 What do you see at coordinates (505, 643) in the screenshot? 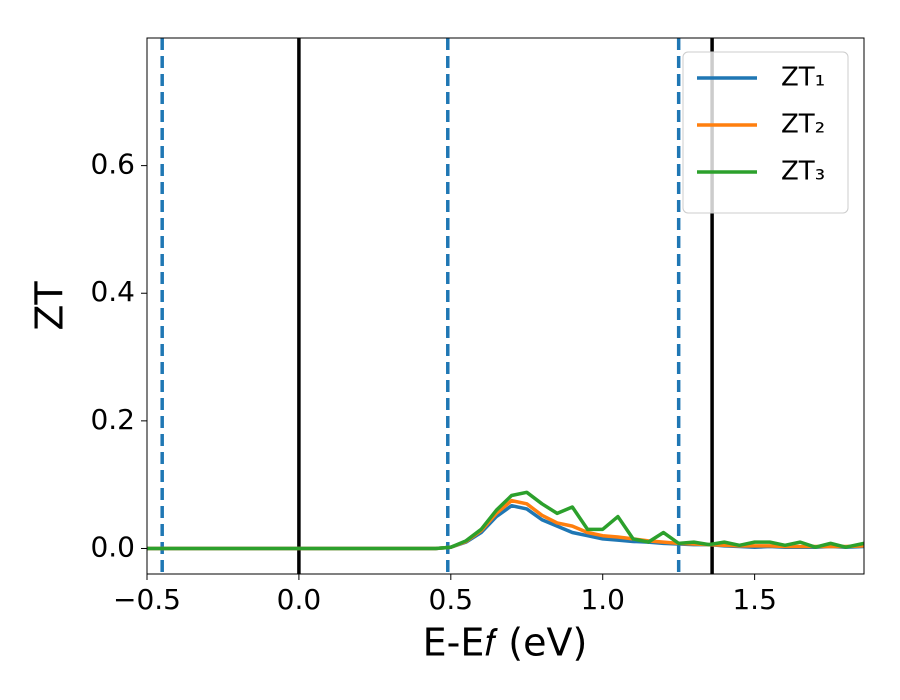
I see `x-axis-label: E-E𝑓 (eV)` at bounding box center [505, 643].